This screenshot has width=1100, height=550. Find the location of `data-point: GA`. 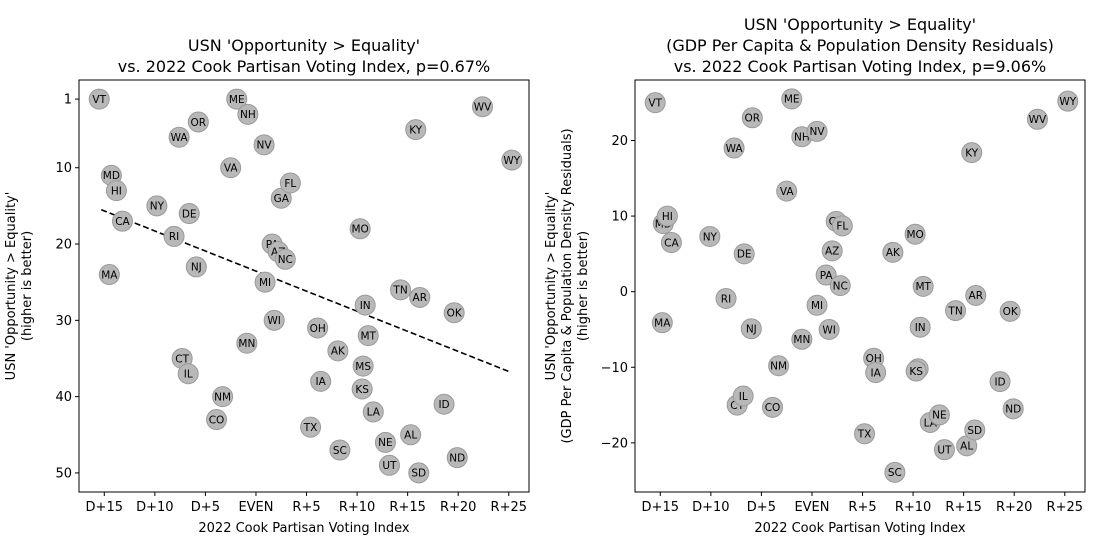

data-point: GA is located at coordinates (281, 198).